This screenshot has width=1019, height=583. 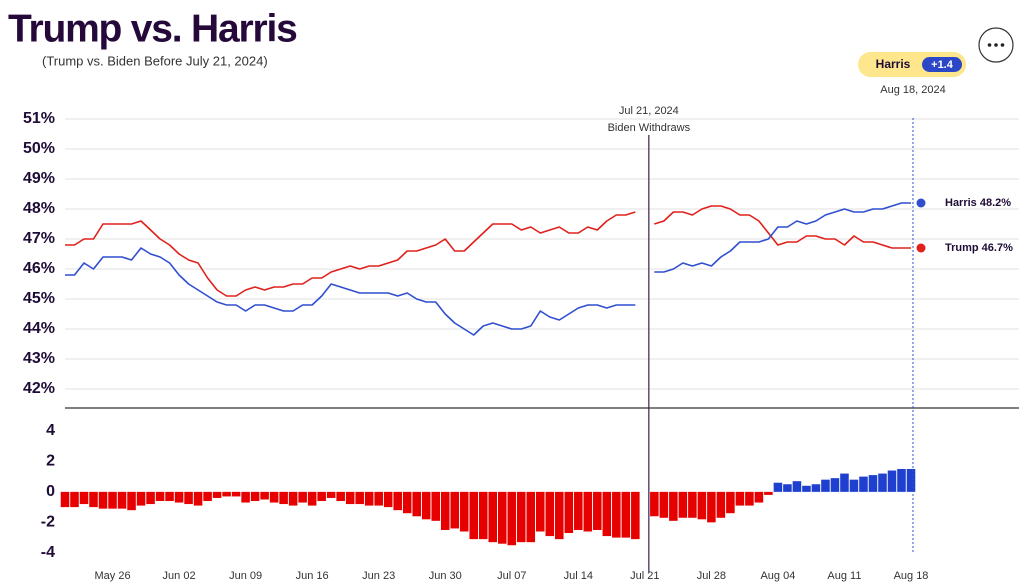 What do you see at coordinates (39, 148) in the screenshot?
I see `y-tick-label: 50%` at bounding box center [39, 148].